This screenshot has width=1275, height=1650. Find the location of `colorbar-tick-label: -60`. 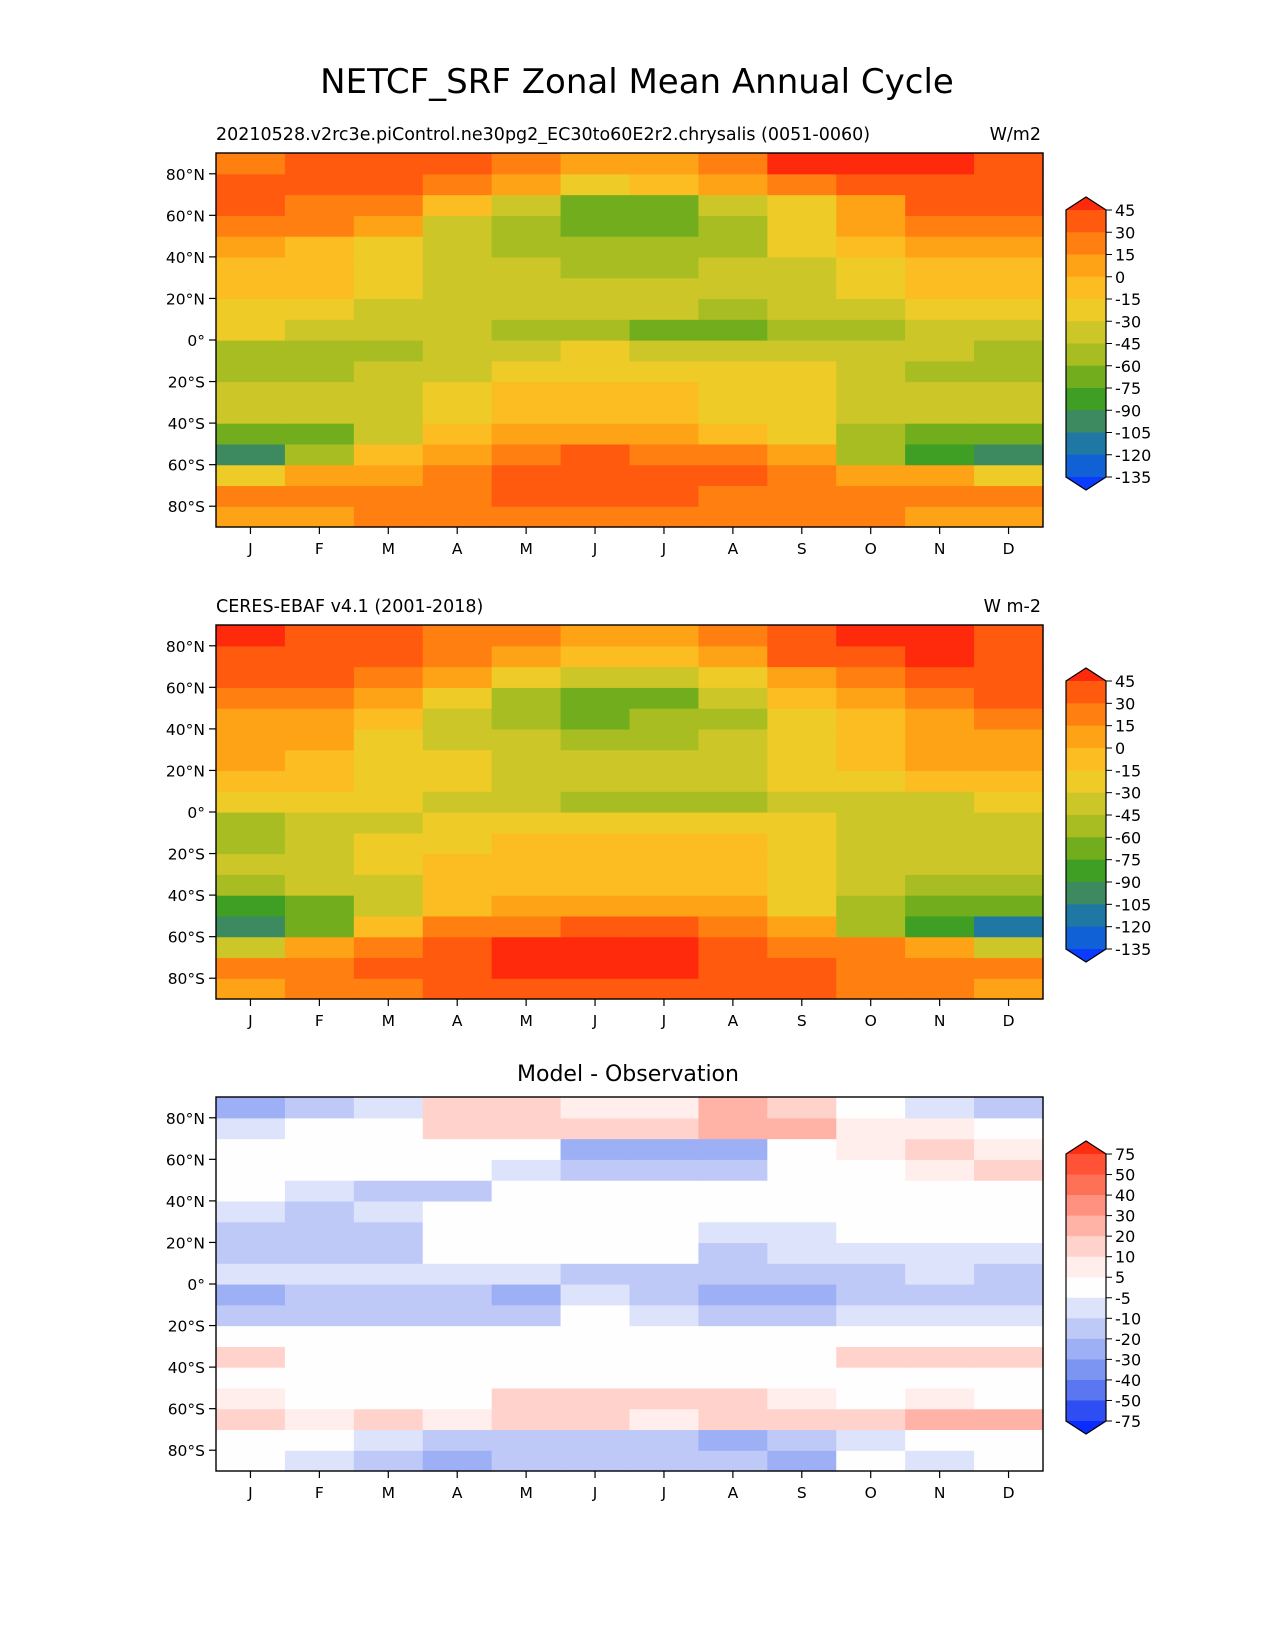

colorbar-tick-label: -60 is located at coordinates (1128, 366).